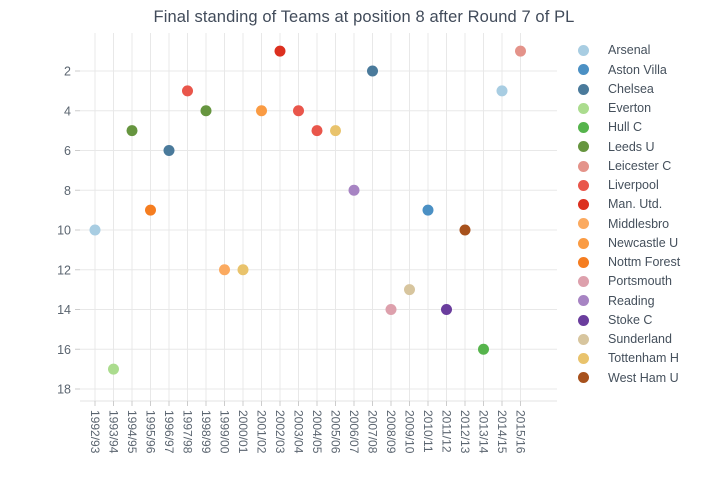 This screenshot has height=497, width=728. What do you see at coordinates (652, 300) in the screenshot?
I see `legend-item-reading: Reading` at bounding box center [652, 300].